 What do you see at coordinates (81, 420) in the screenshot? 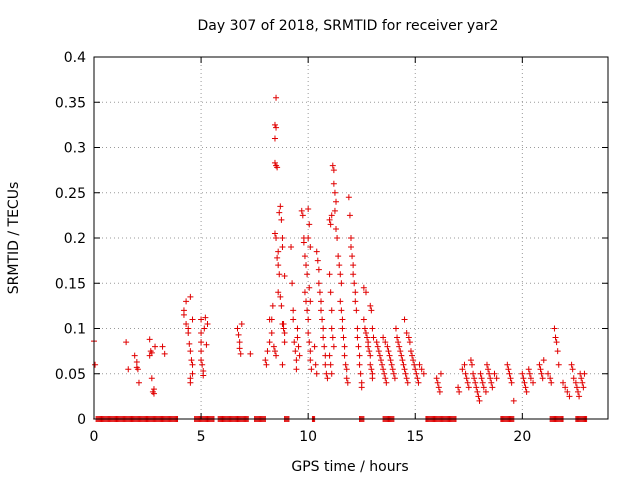
I see `y-tick-label: 0` at bounding box center [81, 420].